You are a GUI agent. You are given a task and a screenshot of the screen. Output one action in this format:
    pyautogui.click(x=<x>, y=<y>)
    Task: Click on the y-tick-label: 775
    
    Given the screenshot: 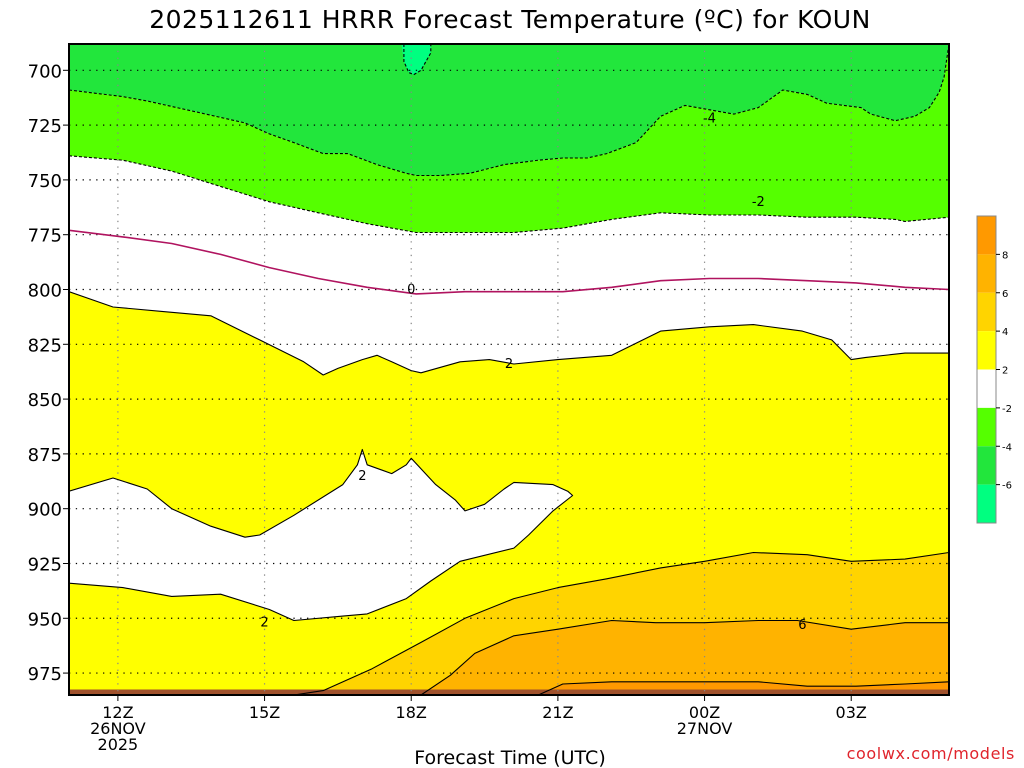 What is the action you would take?
    pyautogui.click(x=45, y=236)
    